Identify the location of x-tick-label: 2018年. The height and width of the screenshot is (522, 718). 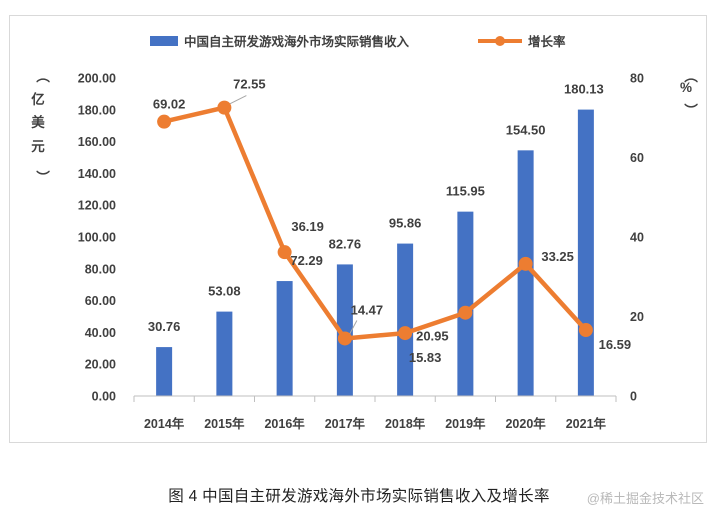
(405, 423).